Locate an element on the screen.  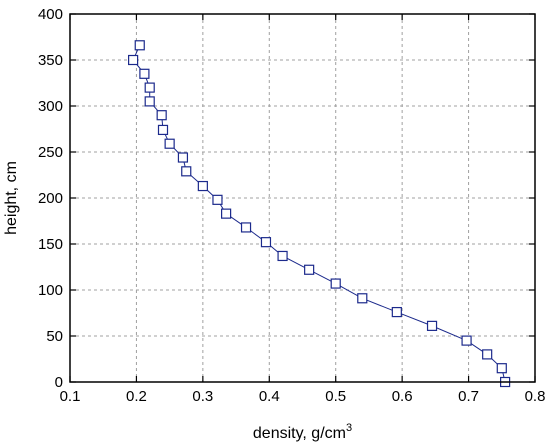
x-tick-label: 0.8 is located at coordinates (535, 396).